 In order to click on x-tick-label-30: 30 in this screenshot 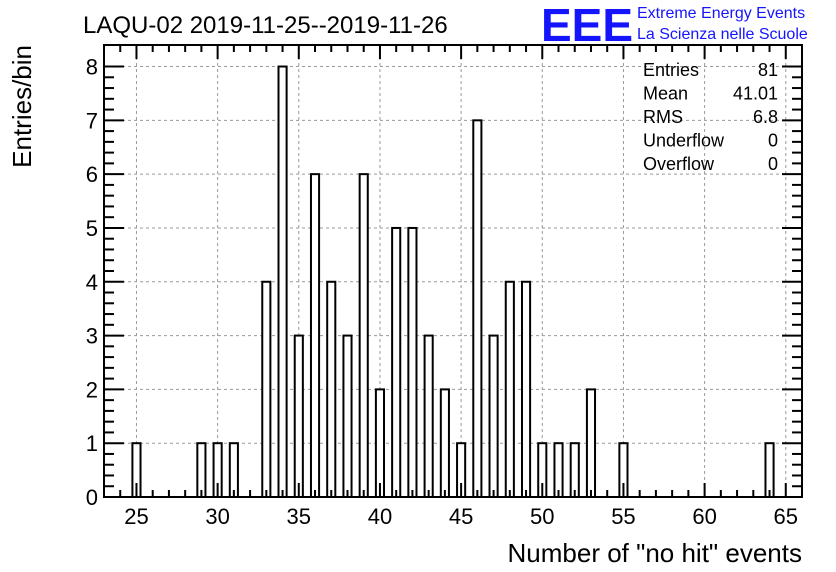, I will do `click(217, 516)`.